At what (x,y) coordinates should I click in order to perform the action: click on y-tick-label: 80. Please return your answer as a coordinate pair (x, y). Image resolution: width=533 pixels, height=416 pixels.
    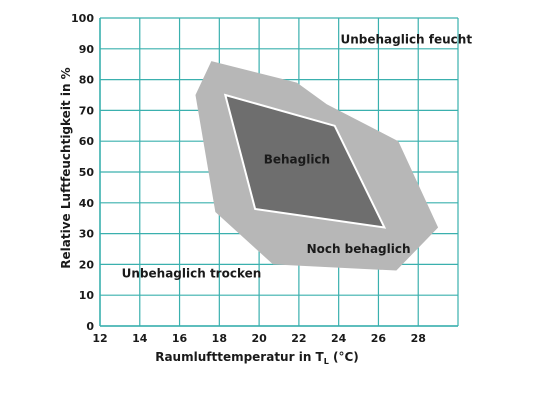
    Looking at the image, I should click on (87, 80).